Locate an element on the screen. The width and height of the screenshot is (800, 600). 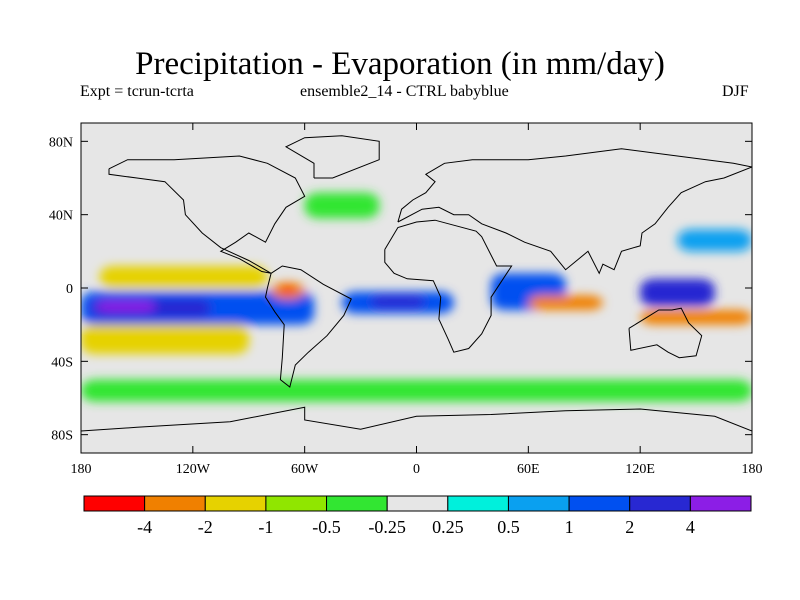
colorbar: -4 -2 -1 -0.5 -0.25 0.25 0.5 1 2 4 is located at coordinates (417, 516).